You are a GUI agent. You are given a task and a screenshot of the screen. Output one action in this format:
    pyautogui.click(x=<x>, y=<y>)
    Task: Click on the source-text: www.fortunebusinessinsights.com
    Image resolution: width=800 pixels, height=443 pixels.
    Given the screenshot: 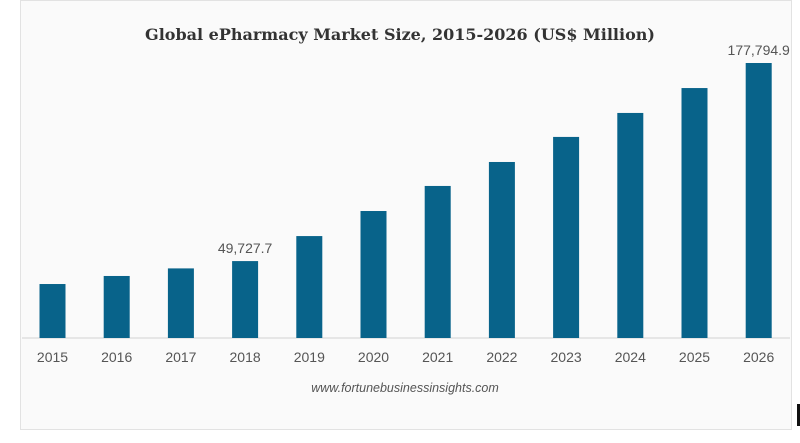 What is the action you would take?
    pyautogui.click(x=405, y=388)
    